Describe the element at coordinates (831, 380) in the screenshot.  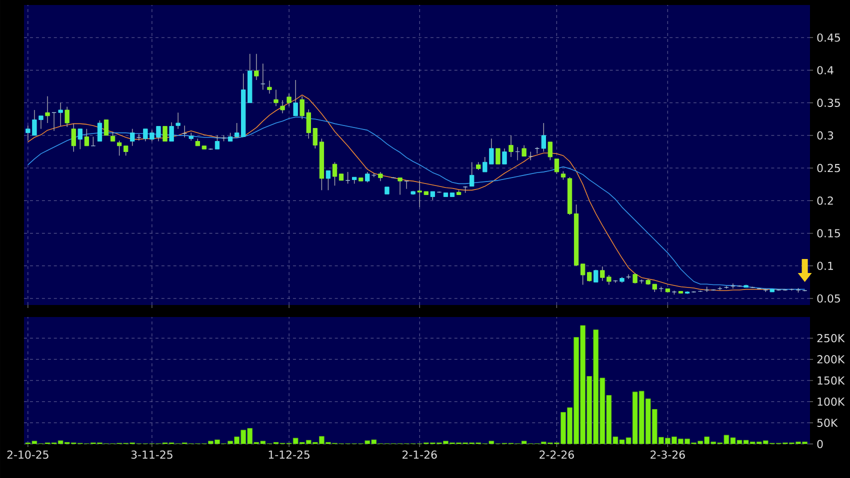
I see `y-tick-label: 150K` at that location.